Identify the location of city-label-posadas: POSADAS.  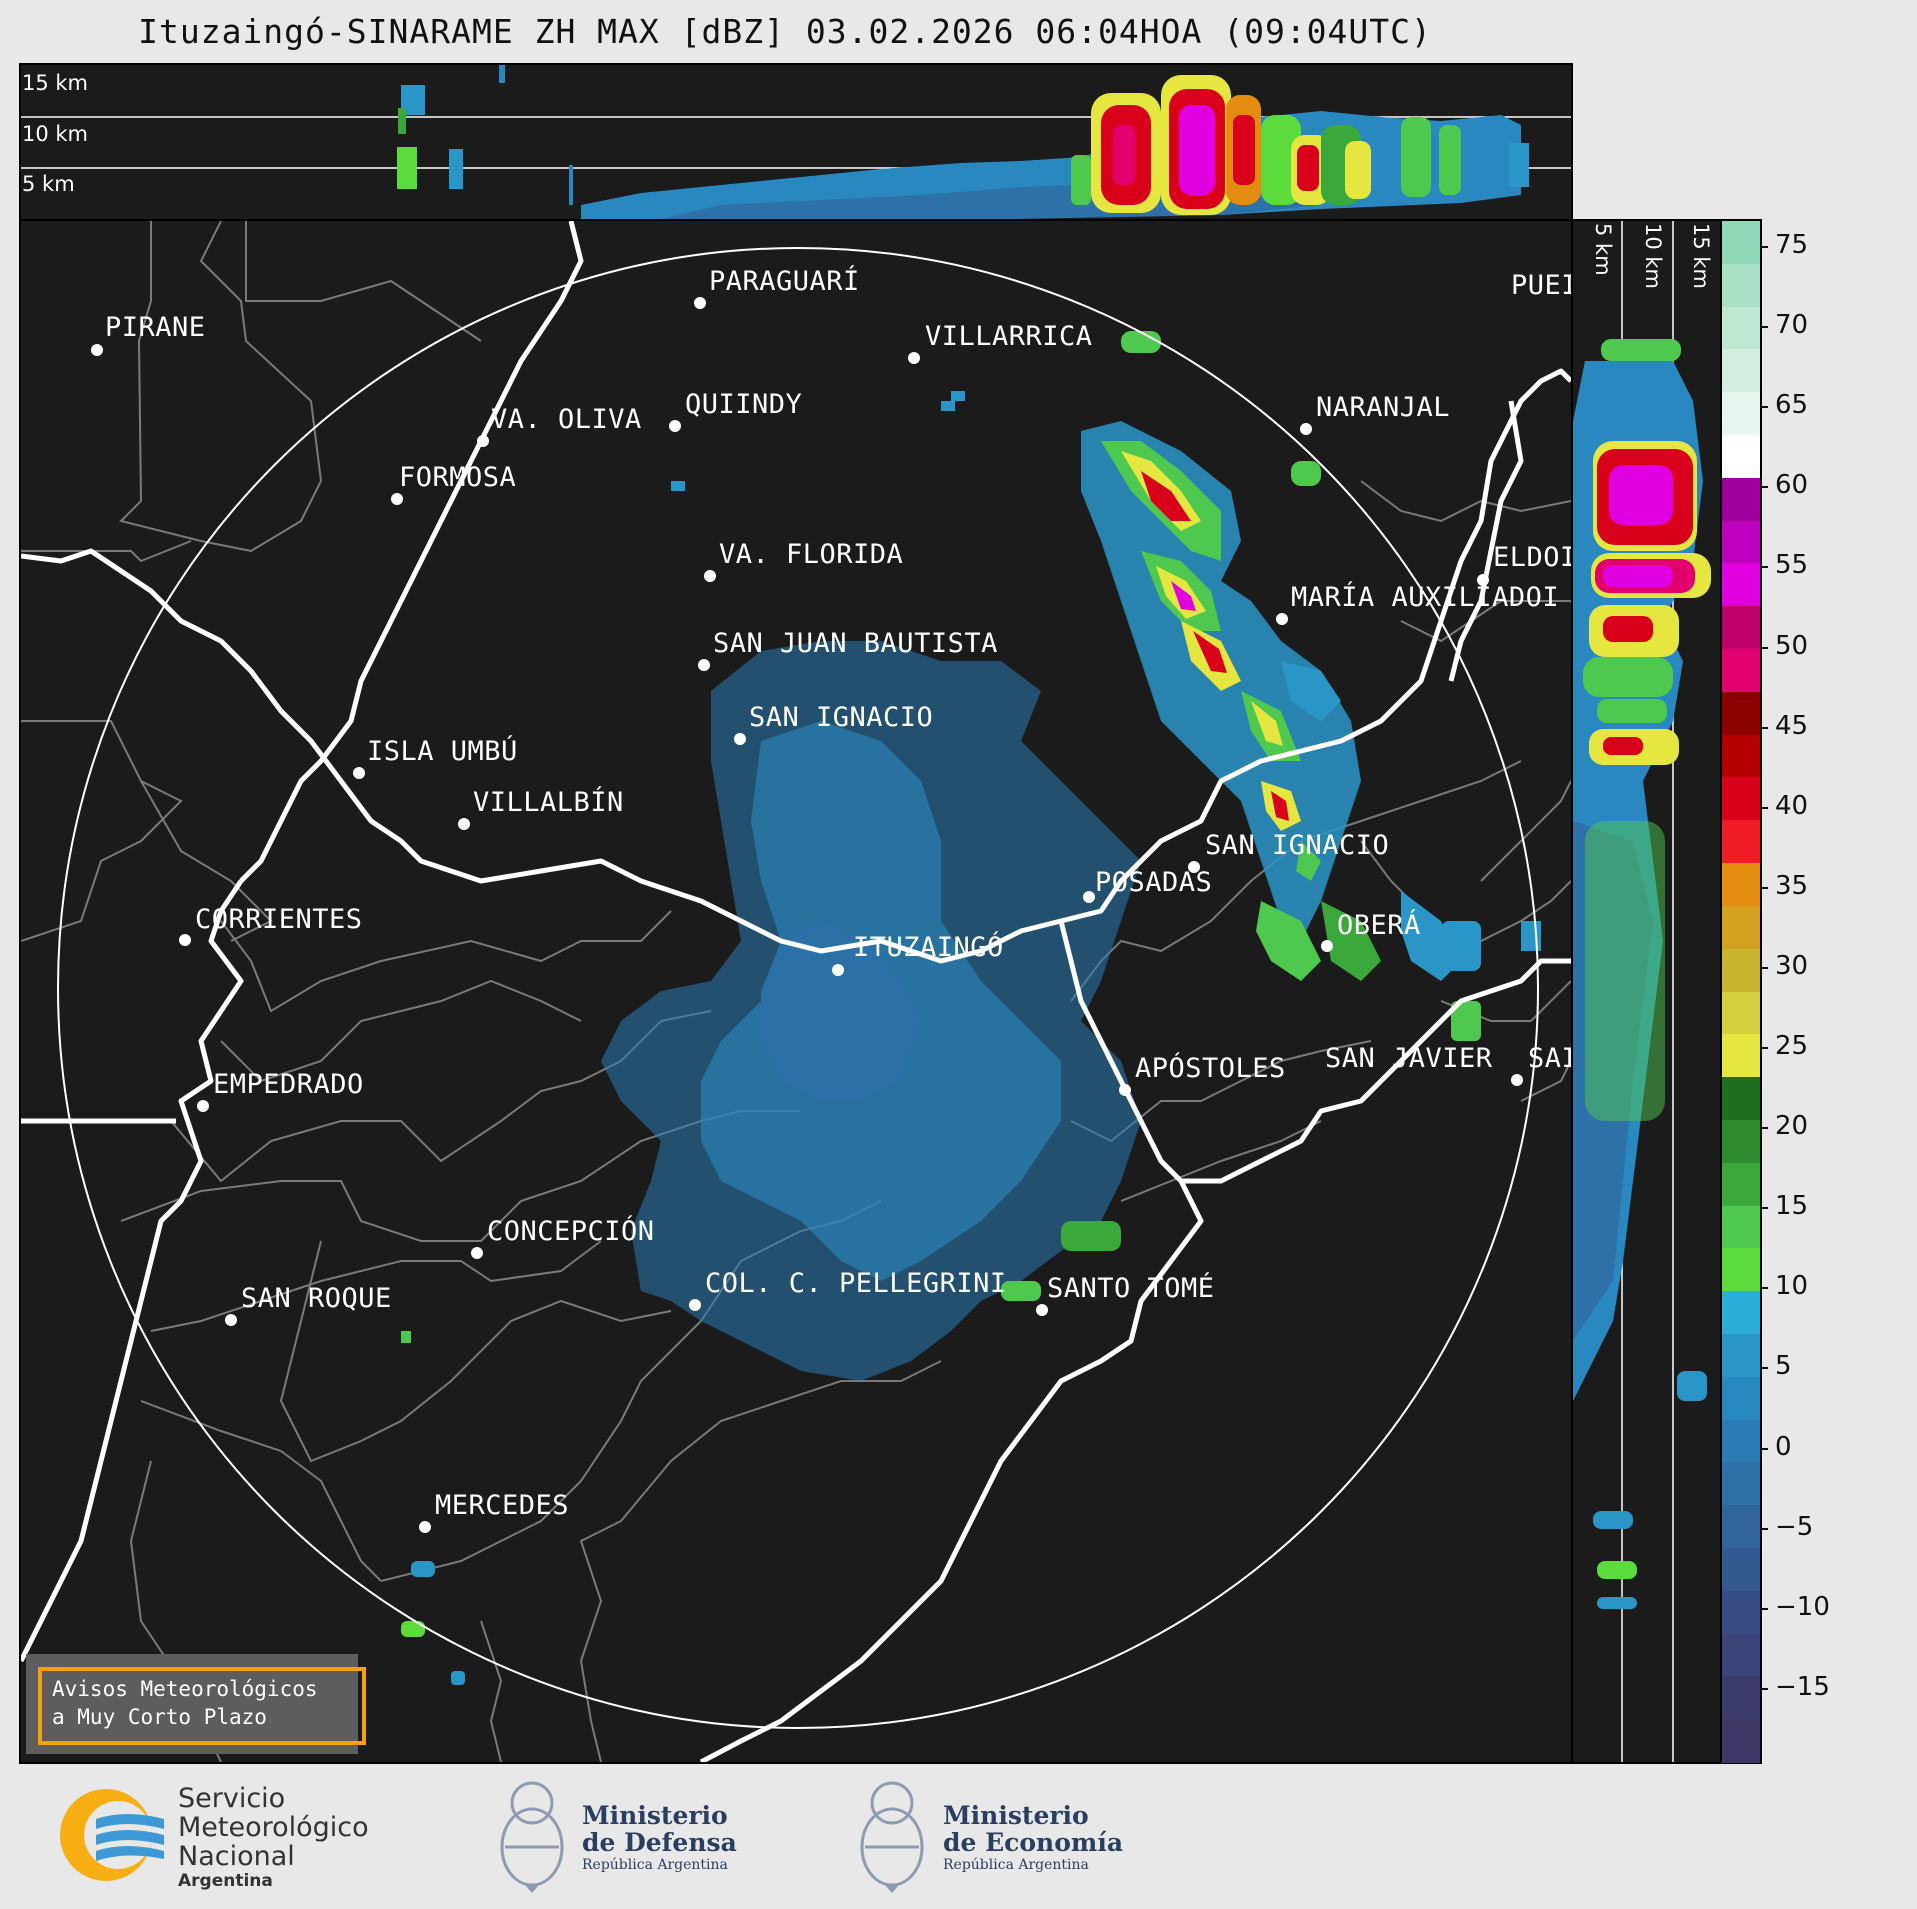
(1154, 882).